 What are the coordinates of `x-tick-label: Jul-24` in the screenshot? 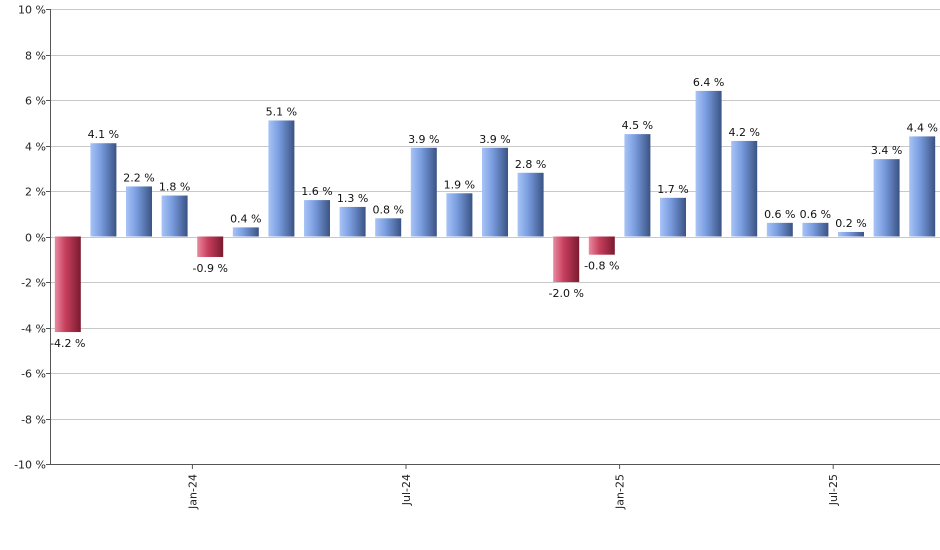 It's located at (406, 490).